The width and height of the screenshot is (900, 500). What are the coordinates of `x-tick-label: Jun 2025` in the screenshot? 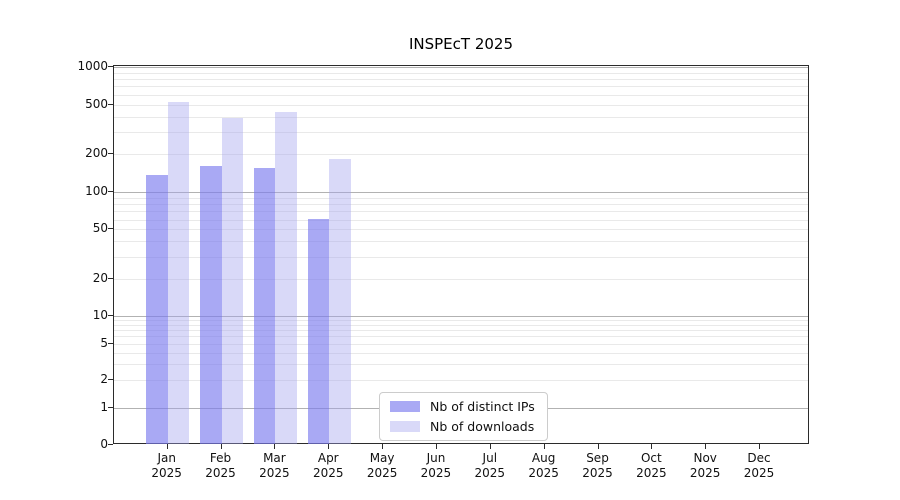 It's located at (436, 465).